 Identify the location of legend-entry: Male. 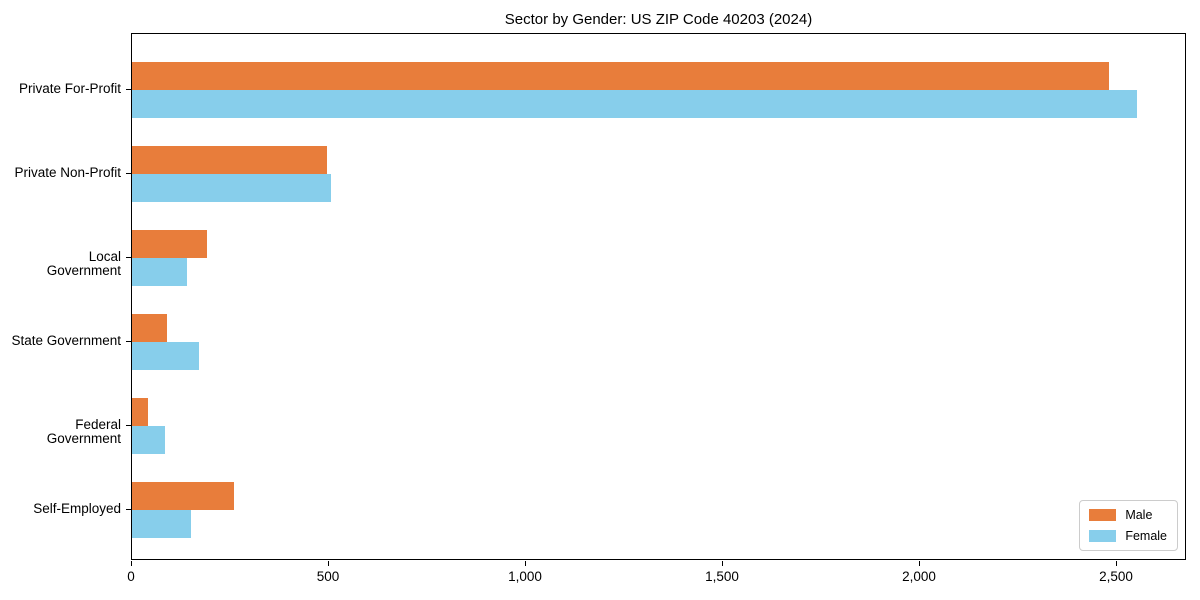
(1128, 515).